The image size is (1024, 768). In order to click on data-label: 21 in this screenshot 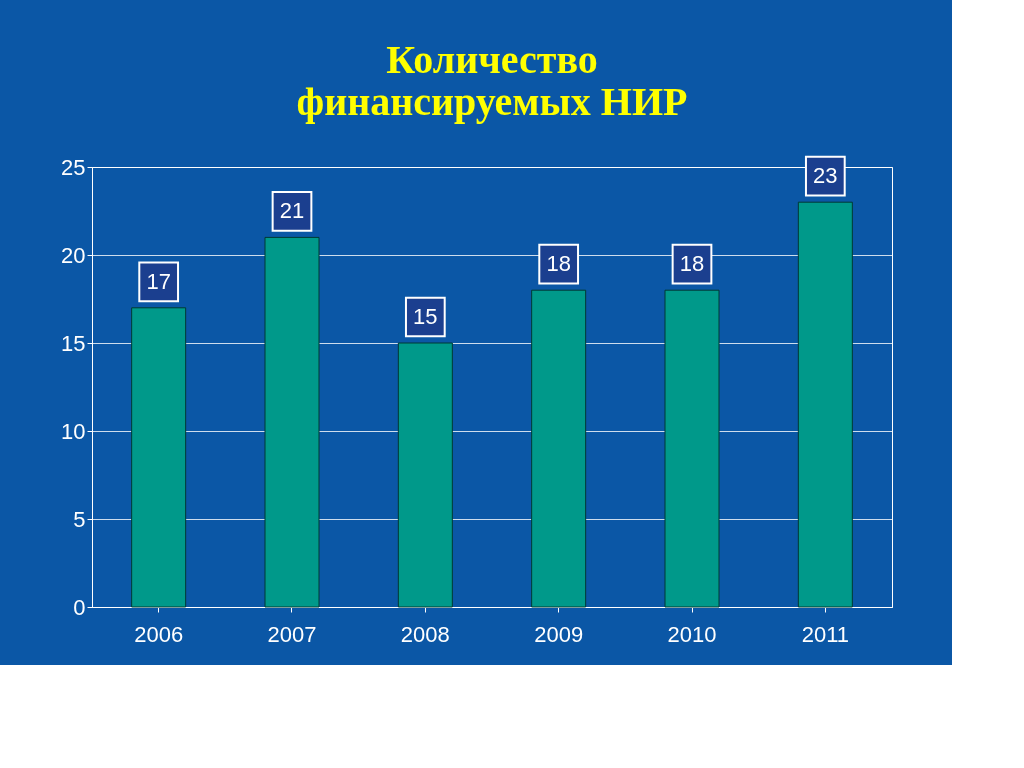, I will do `click(292, 211)`.